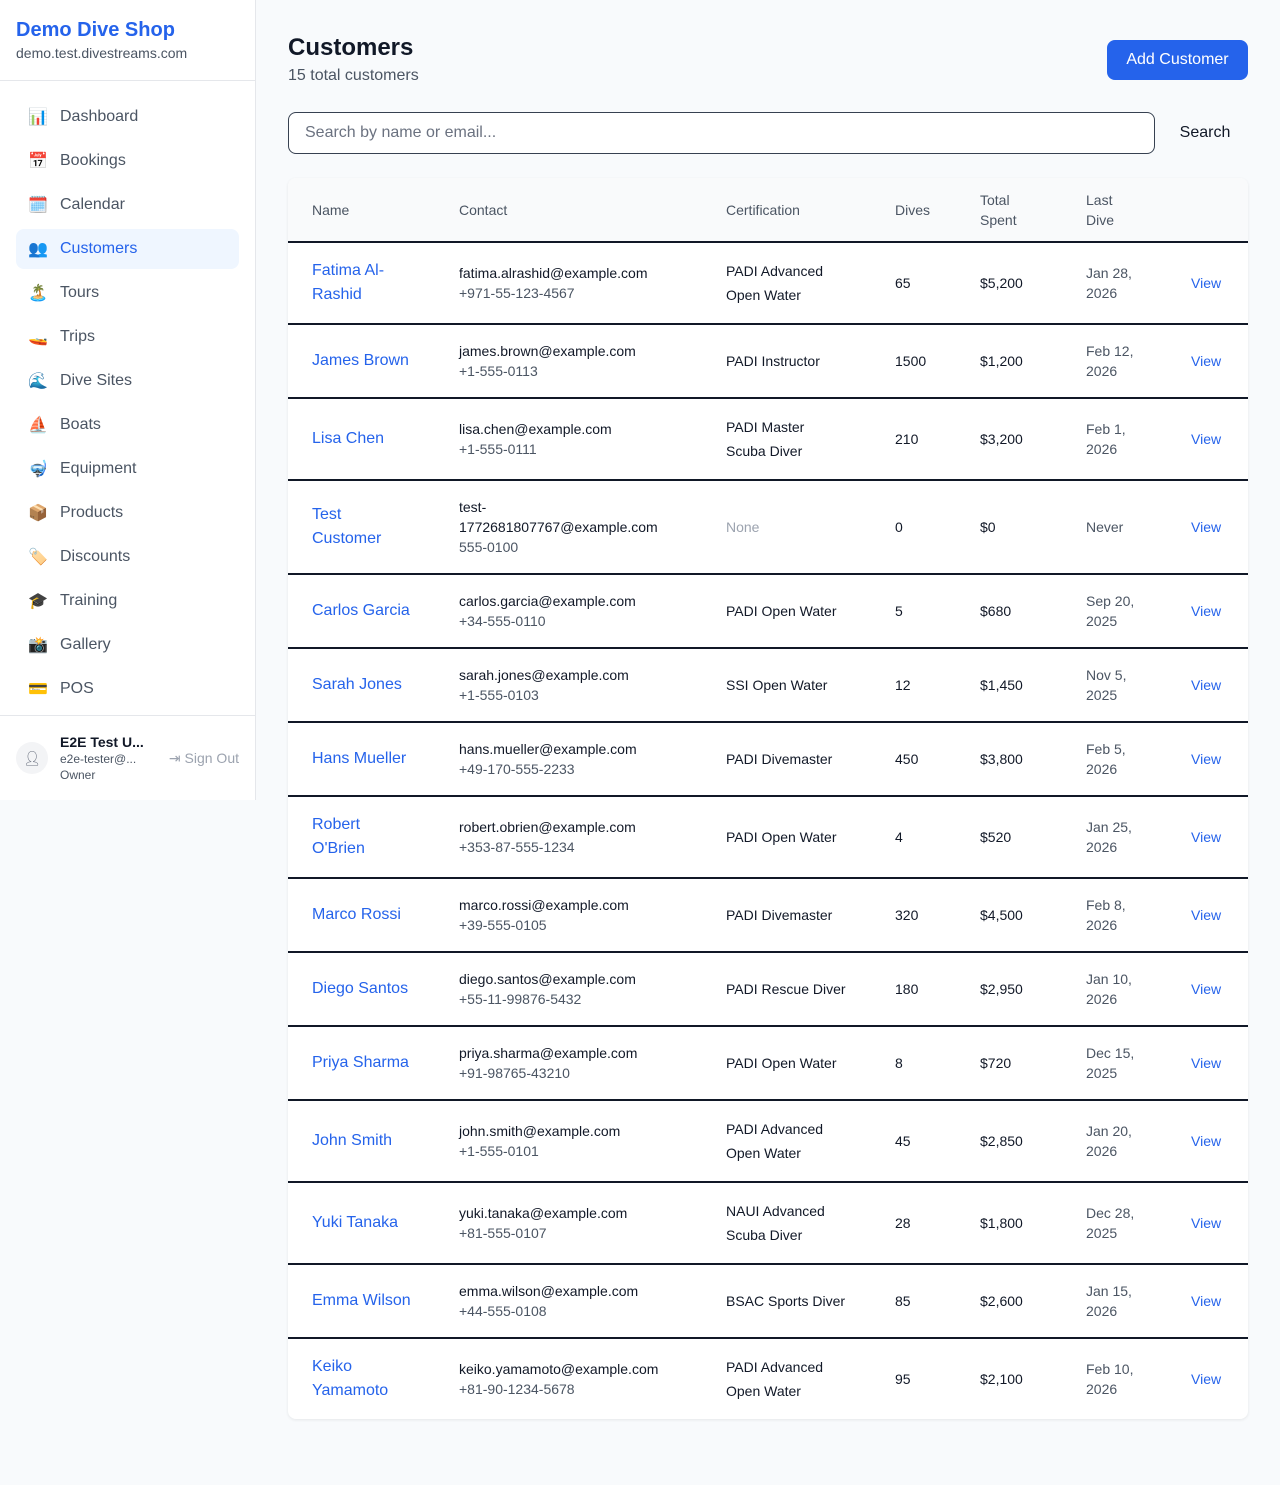  What do you see at coordinates (38, 337) in the screenshot?
I see `trips-icon: 🚤` at bounding box center [38, 337].